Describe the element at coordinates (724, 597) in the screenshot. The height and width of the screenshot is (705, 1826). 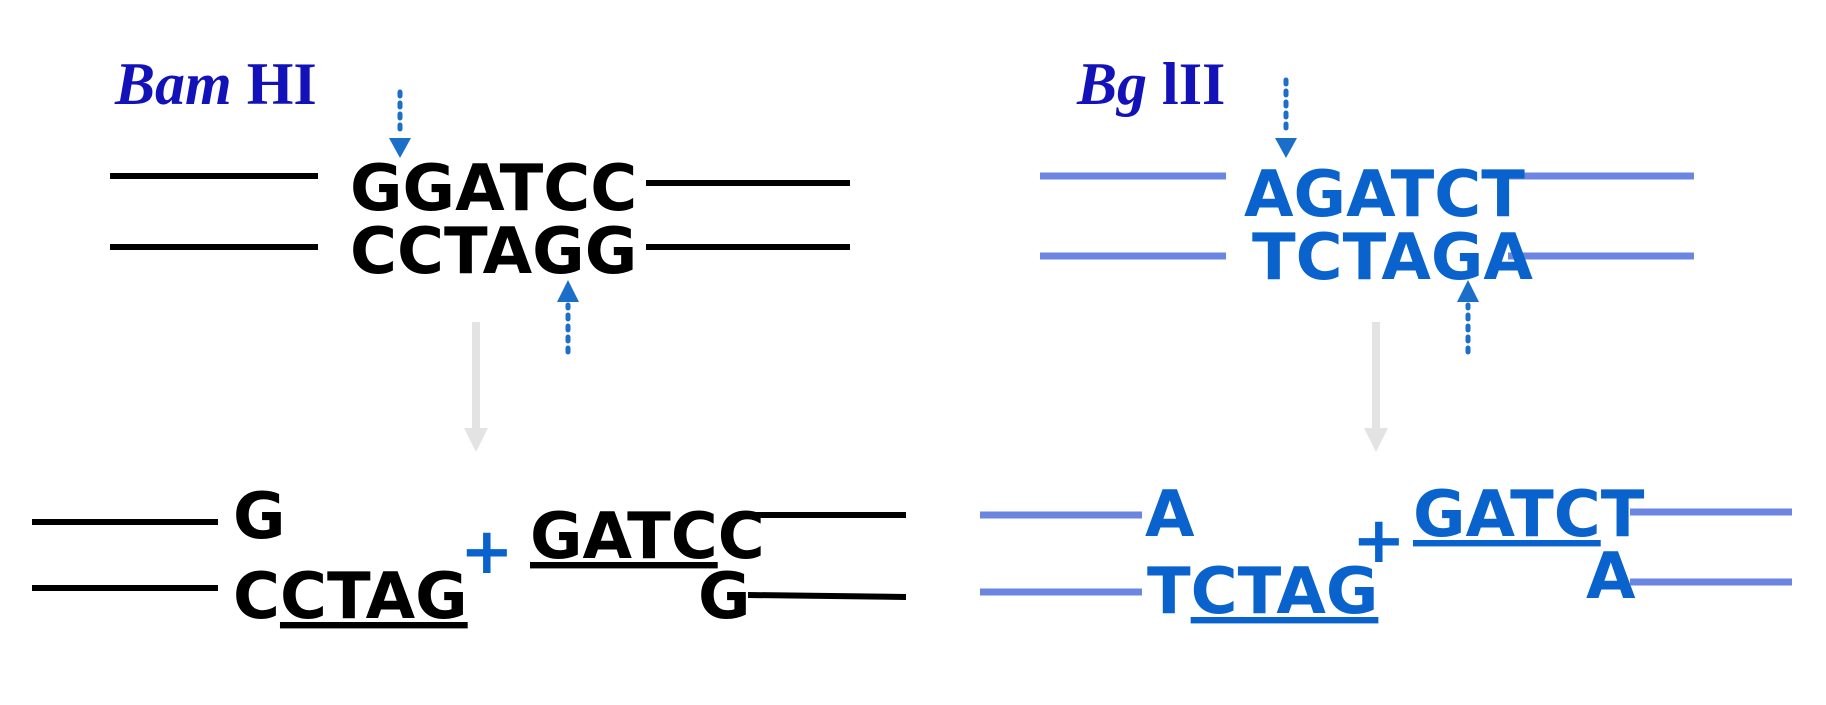
I see `bamhi-right-fragment-bottom: G` at that location.